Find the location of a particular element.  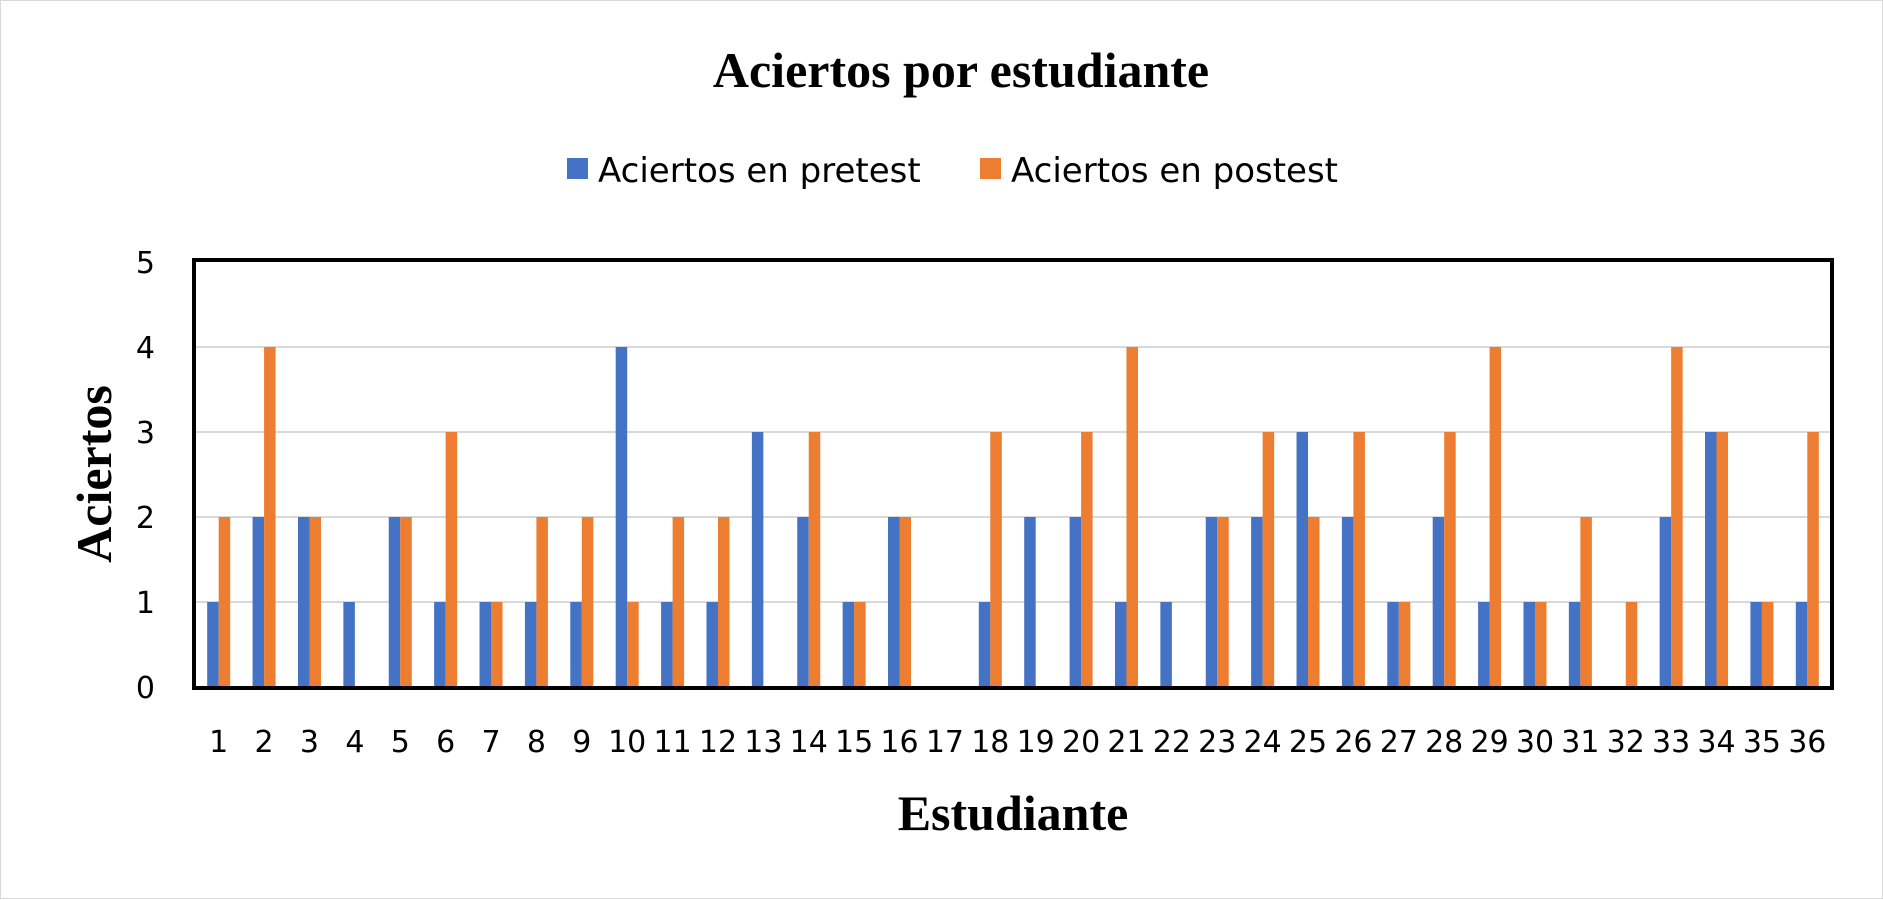

x-tick-label: 23 is located at coordinates (1217, 742).